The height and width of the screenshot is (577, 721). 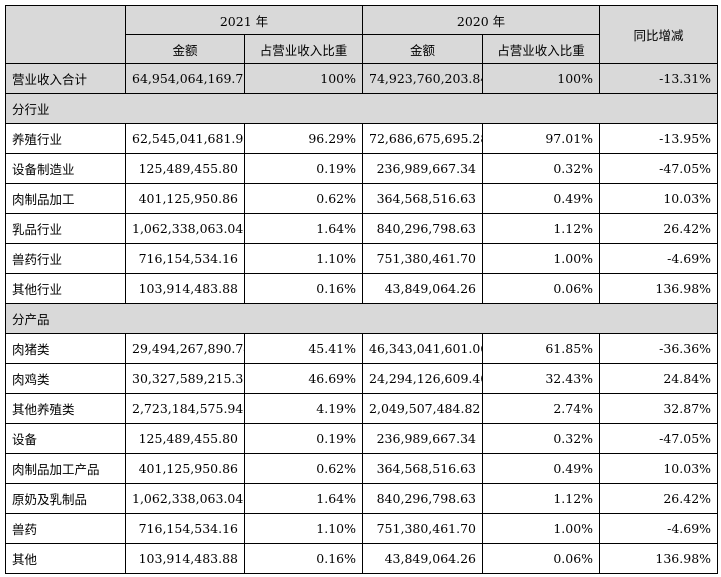 What do you see at coordinates (185, 378) in the screenshot?
I see `cell-amount-2021: 30,327,589,215.31` at bounding box center [185, 378].